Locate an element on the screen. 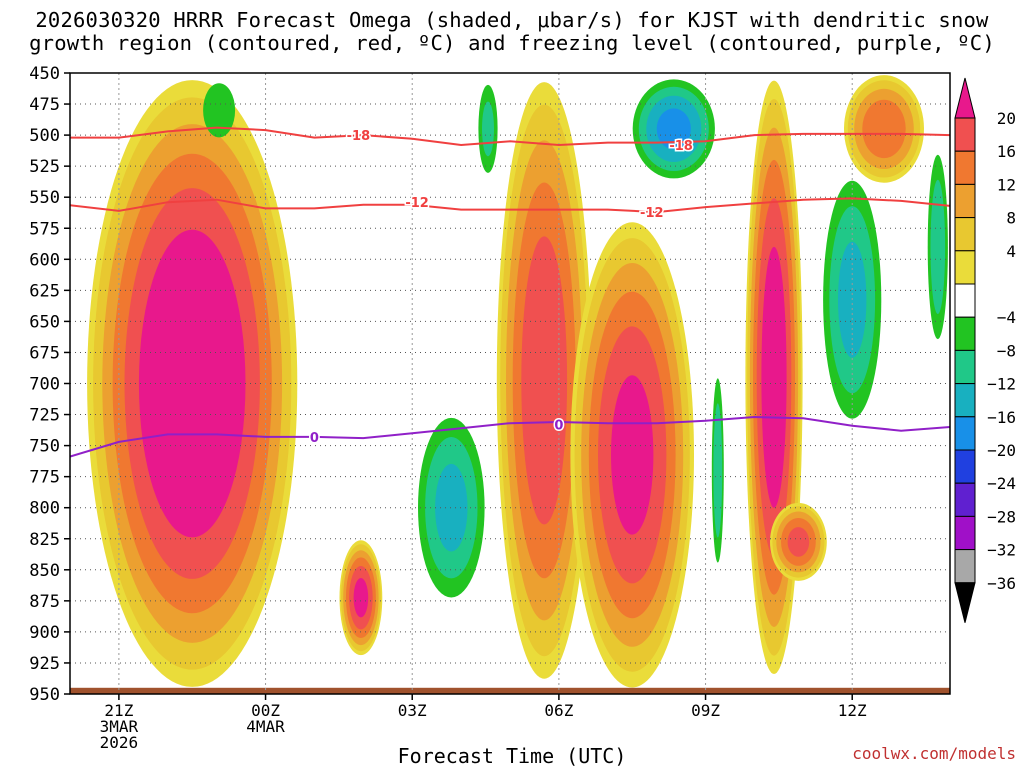 The width and height of the screenshot is (1024, 768). y-tick-label: 525 is located at coordinates (44, 167).